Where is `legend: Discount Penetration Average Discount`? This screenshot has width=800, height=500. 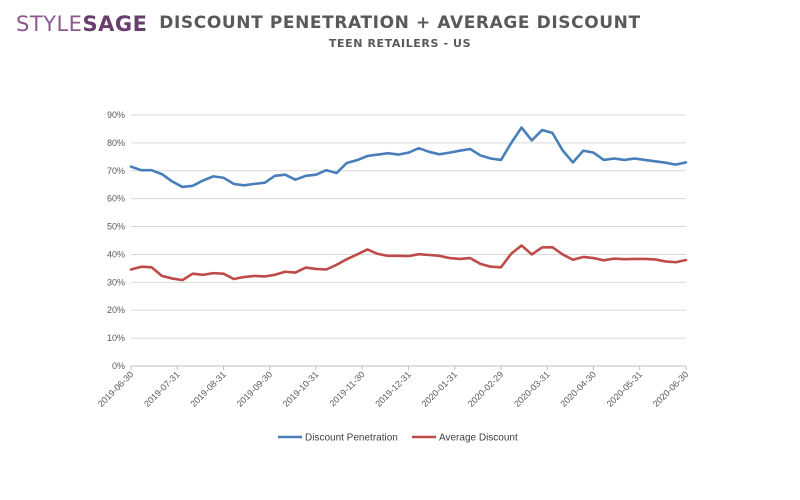 legend: Discount Penetration Average Discount is located at coordinates (398, 438).